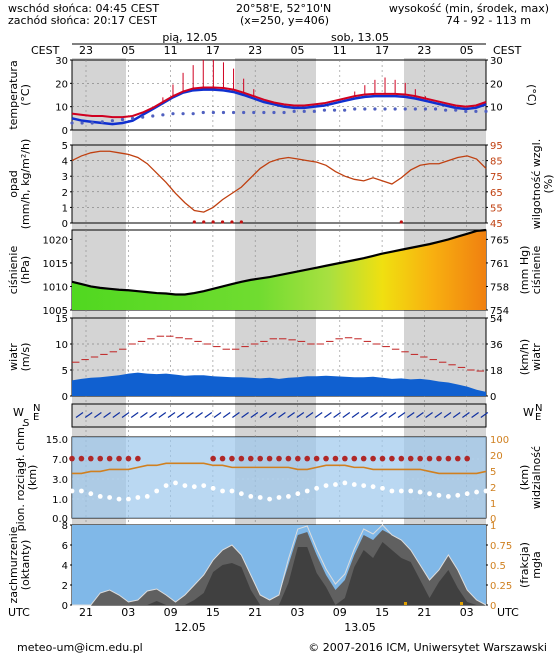  What do you see at coordinates (493, 472) in the screenshot?
I see `y-tick-right: 5` at bounding box center [493, 472].